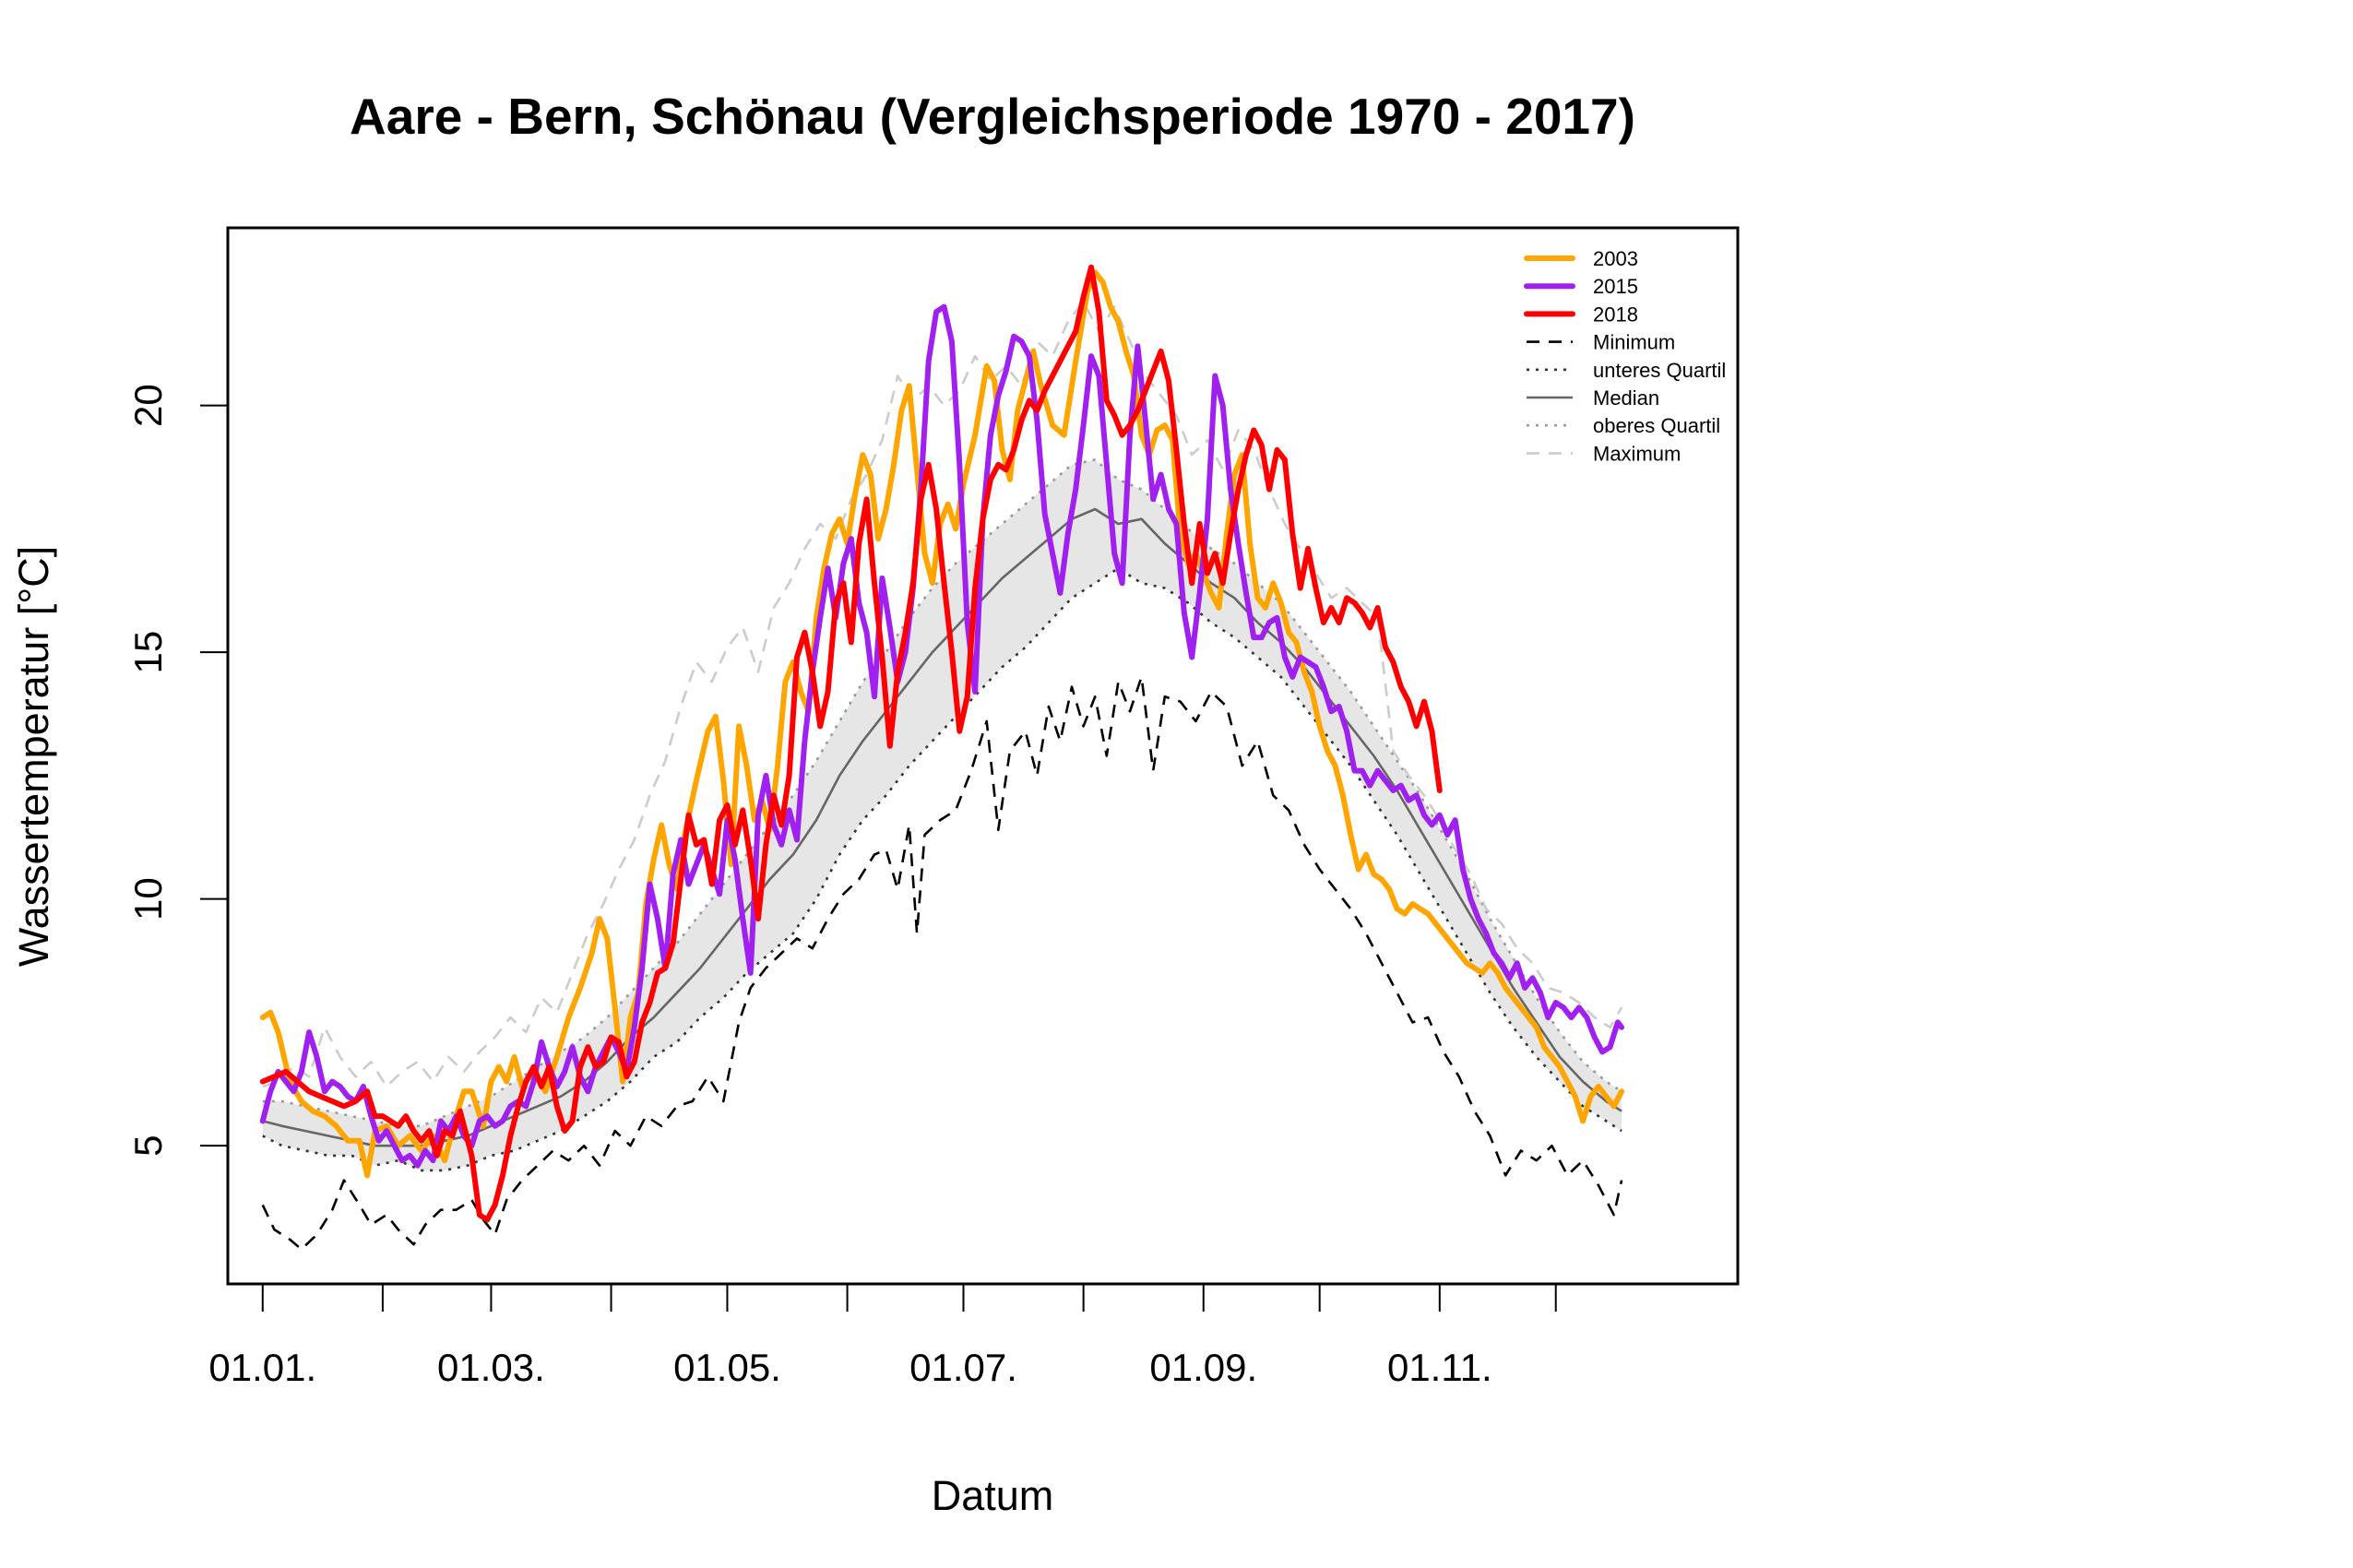  Describe the element at coordinates (148, 1146) in the screenshot. I see `y-tick-label: 5` at that location.